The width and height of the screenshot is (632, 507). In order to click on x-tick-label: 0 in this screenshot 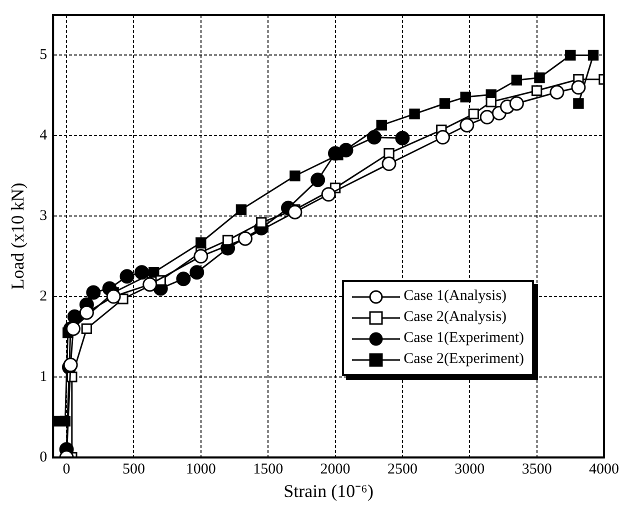, I will do `click(66, 469)`.